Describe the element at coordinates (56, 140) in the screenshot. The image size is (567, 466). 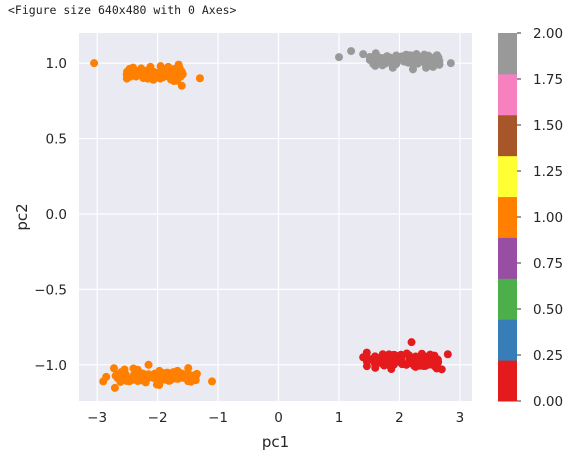
I see `y-tick-label: 0.5` at that location.